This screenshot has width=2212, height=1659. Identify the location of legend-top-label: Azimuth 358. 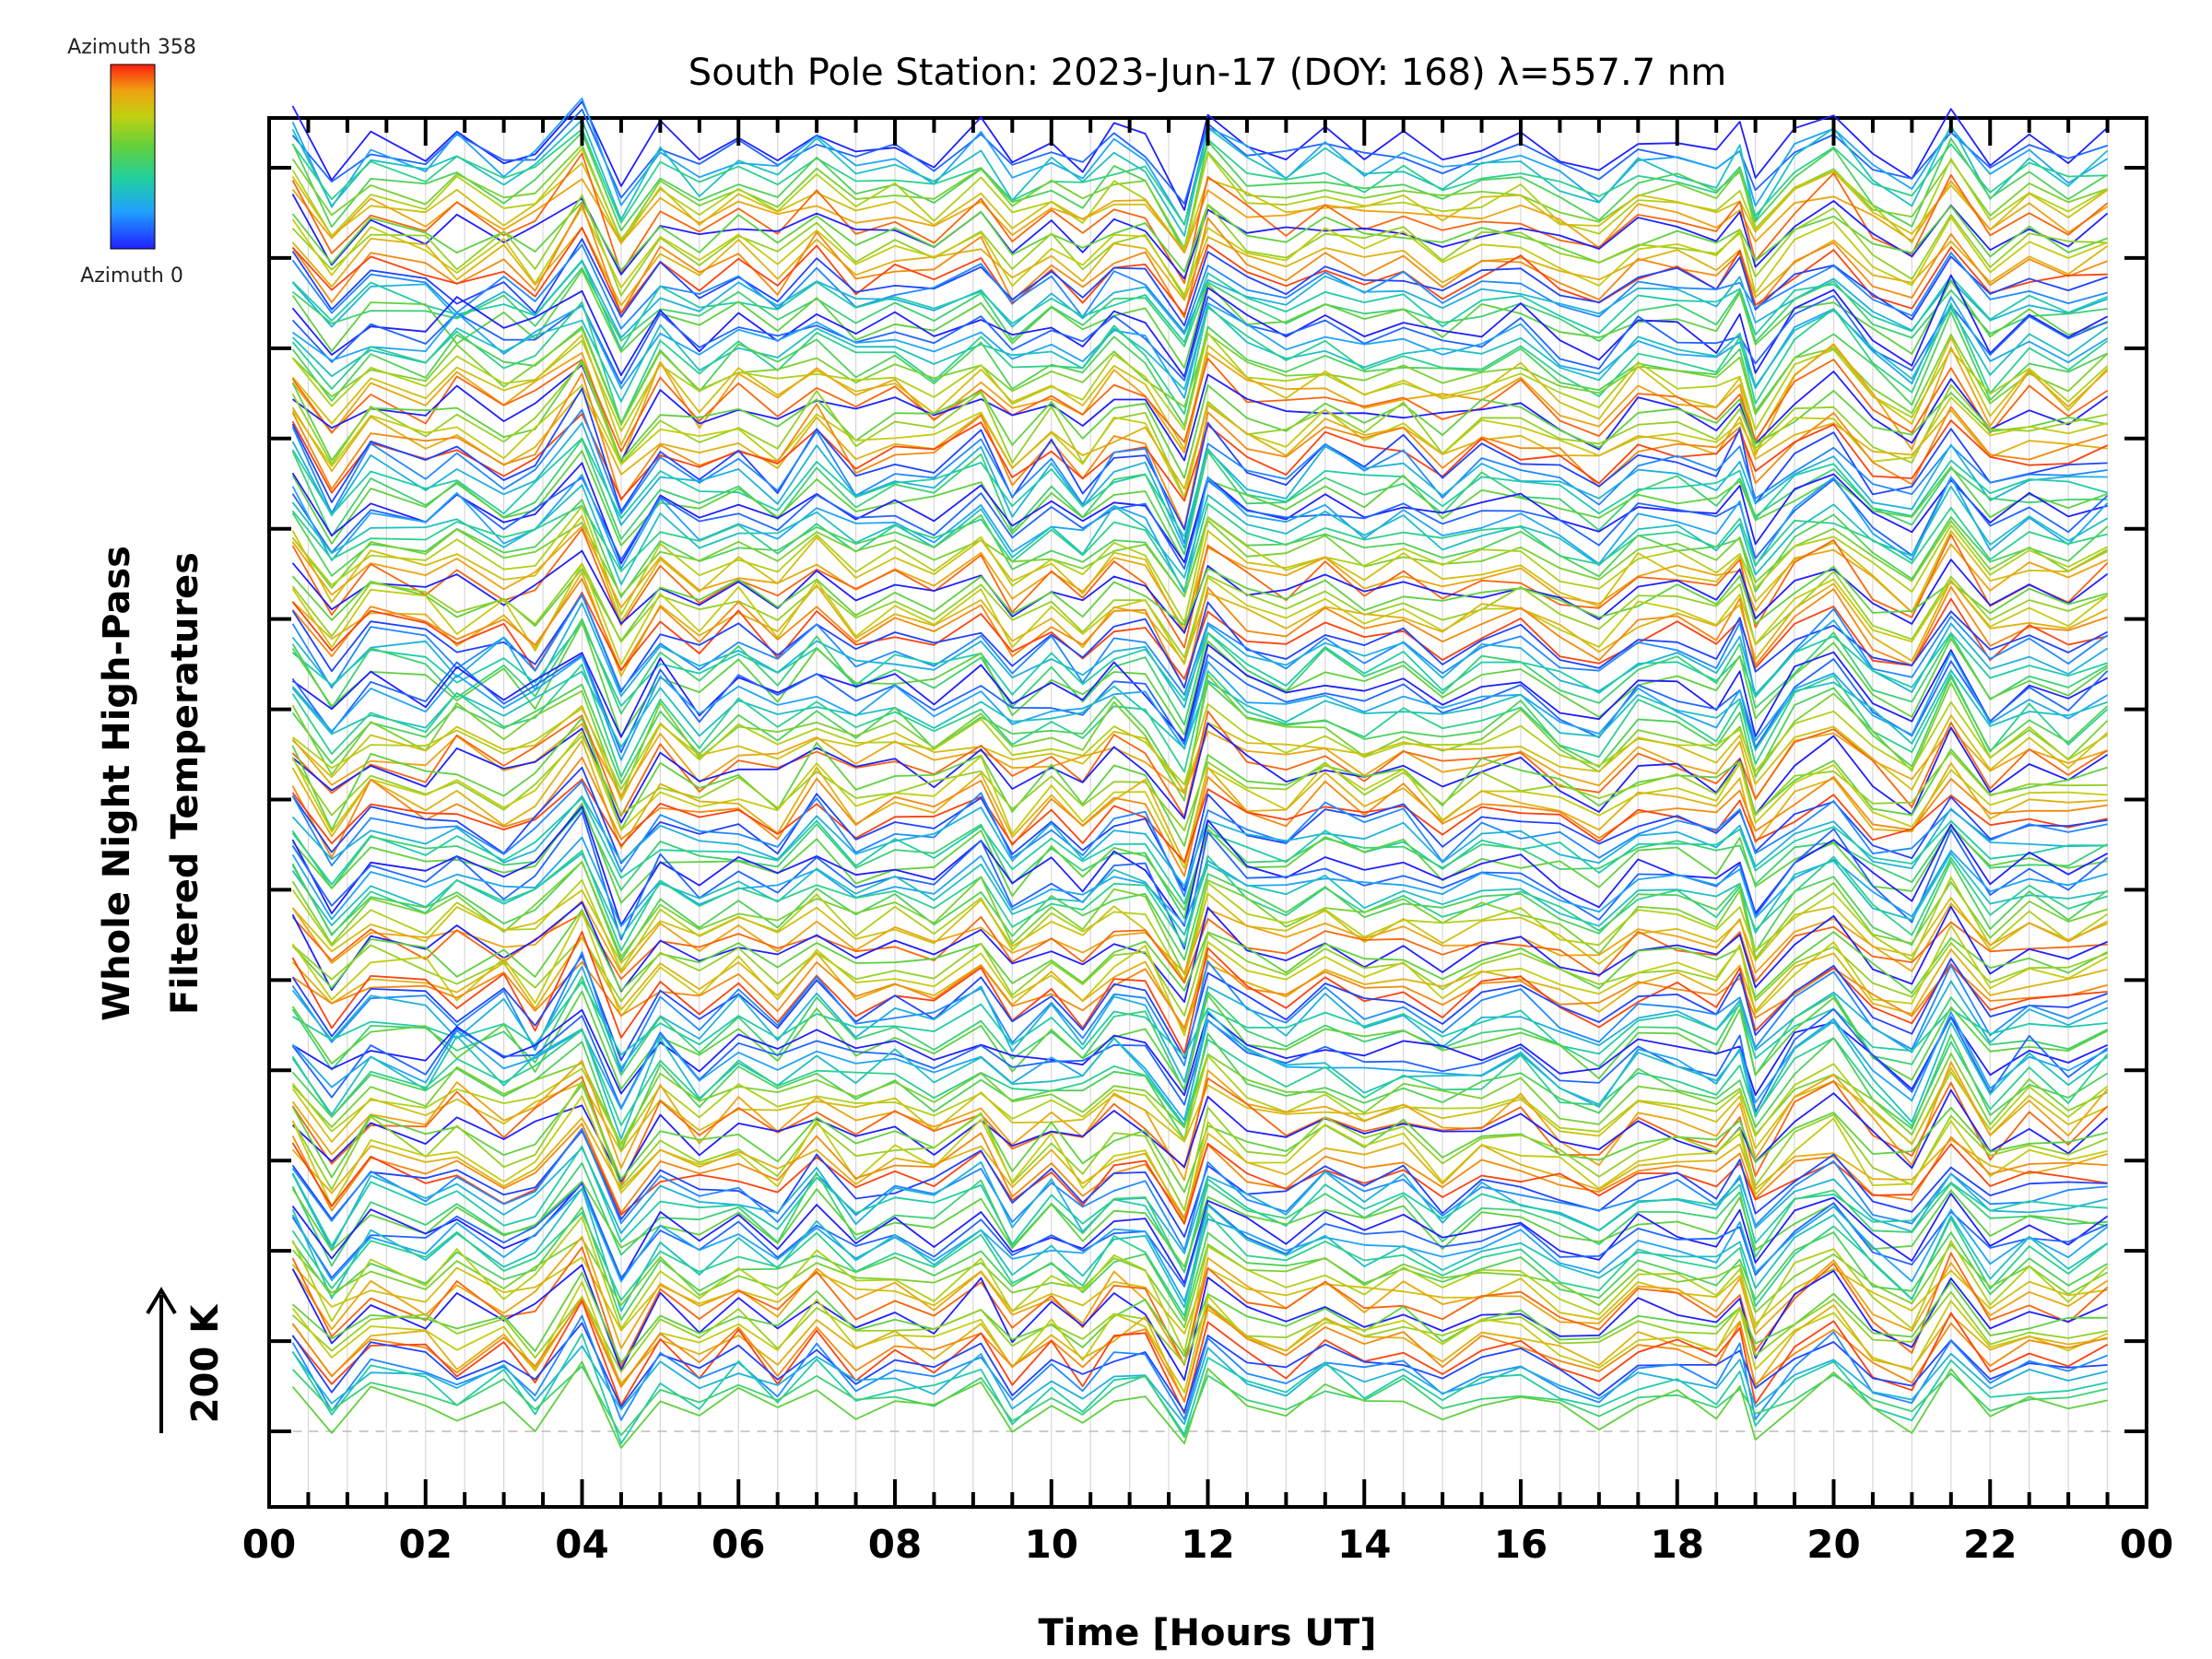
(131, 47).